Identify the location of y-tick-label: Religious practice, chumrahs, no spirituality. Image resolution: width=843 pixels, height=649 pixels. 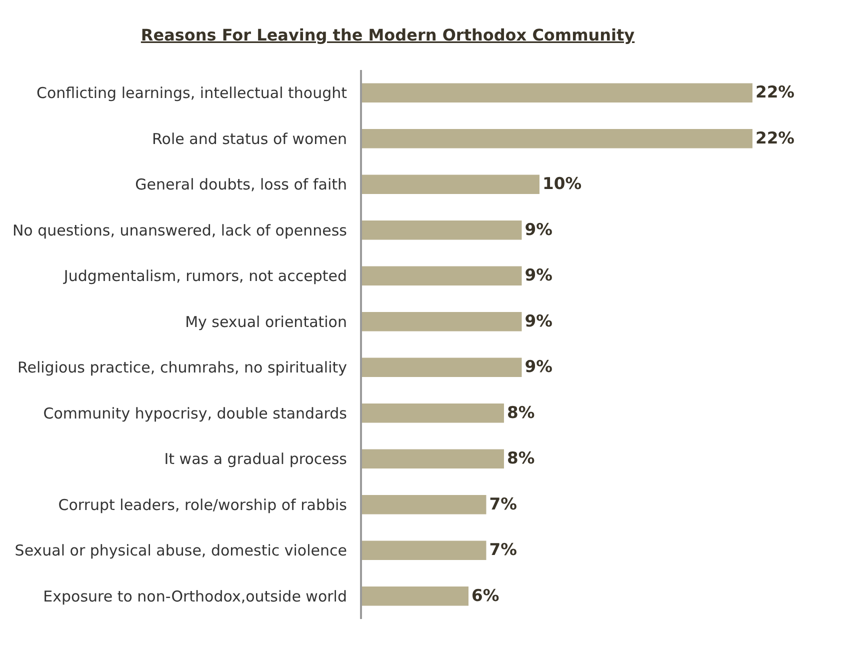
(182, 367).